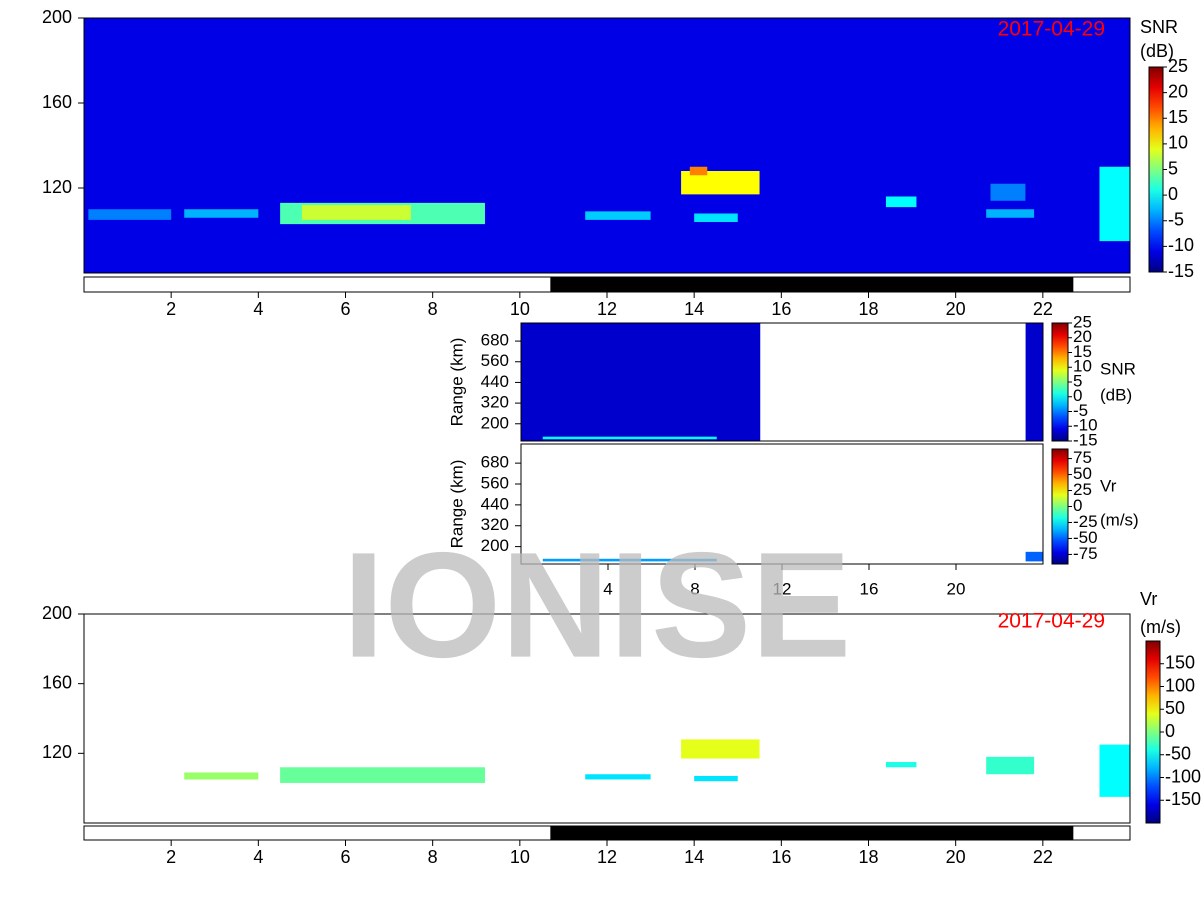 The image size is (1201, 901). I want to click on colorbar-tick-label: 75, so click(1082, 457).